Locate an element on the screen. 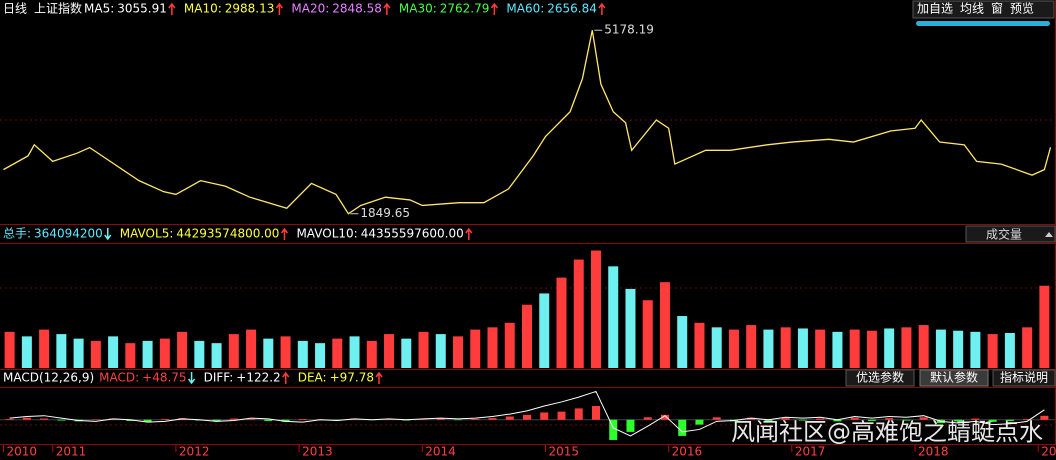  legend-label: MA30: is located at coordinates (418, 9).